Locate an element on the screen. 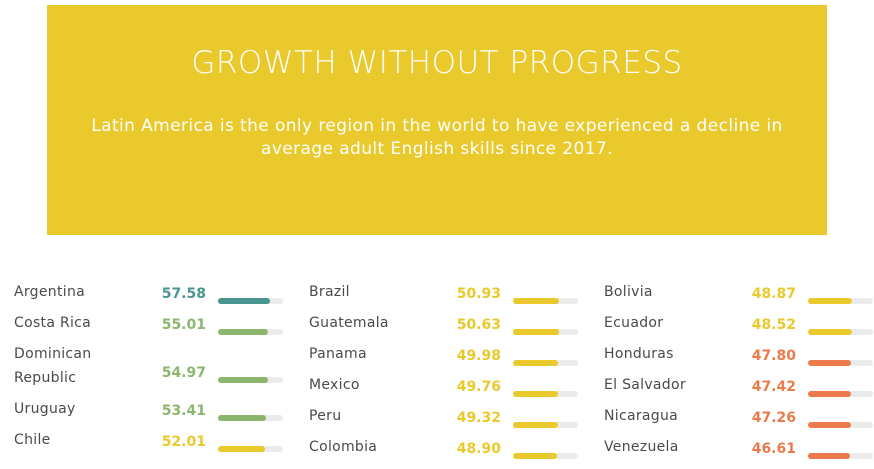 The width and height of the screenshot is (874, 469). banner-title: GROWTH WITHOUT PROGRESS is located at coordinates (437, 63).